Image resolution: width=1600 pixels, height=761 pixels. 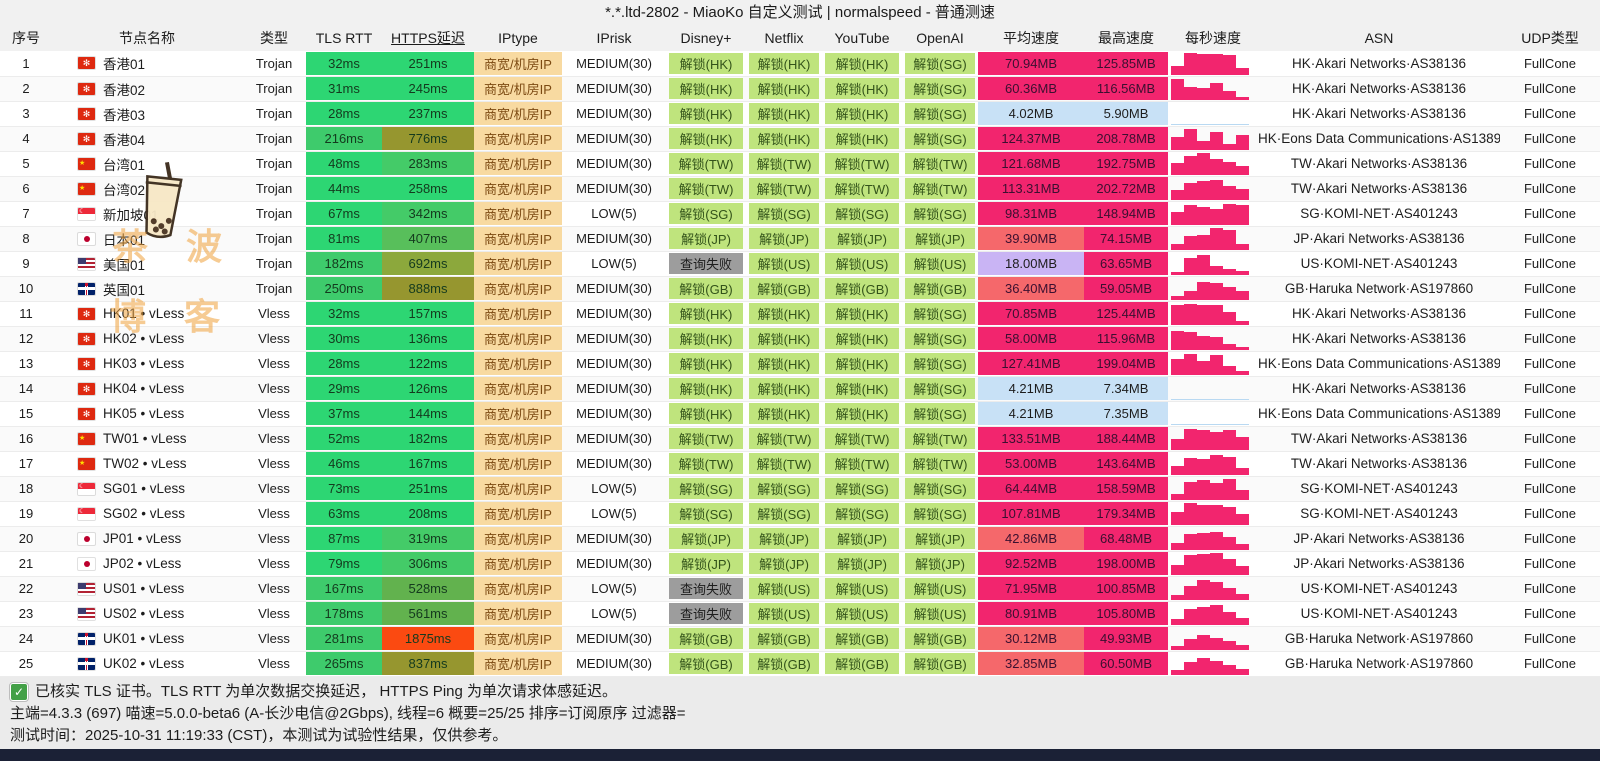 I want to click on bottom-bar, so click(x=800, y=755).